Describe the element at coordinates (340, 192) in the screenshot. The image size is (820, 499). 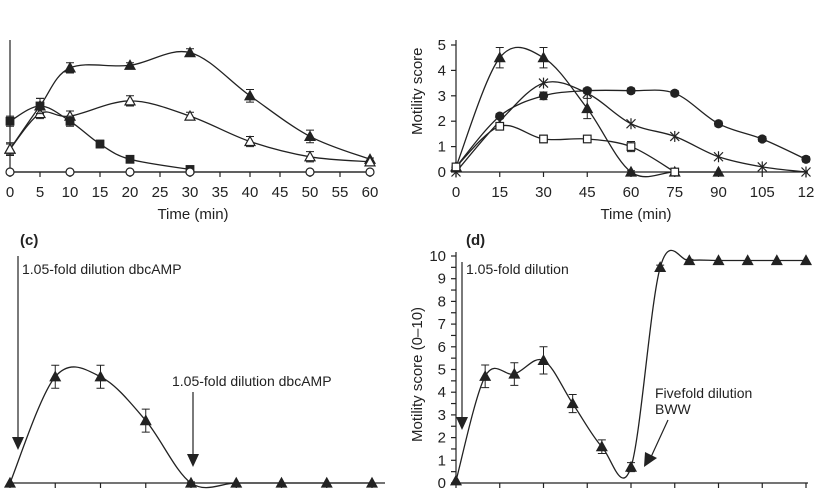
I see `x-tick-label: 55` at that location.